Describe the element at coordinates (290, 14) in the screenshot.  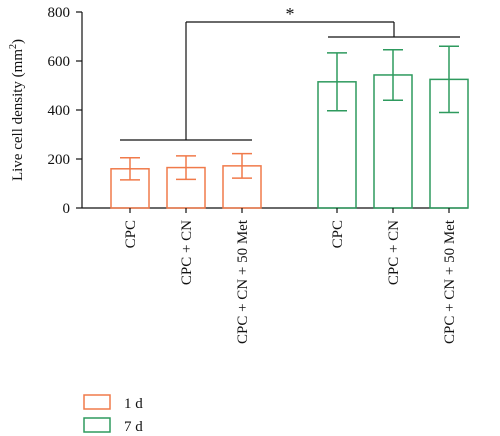
I see `significance-star: *` at that location.